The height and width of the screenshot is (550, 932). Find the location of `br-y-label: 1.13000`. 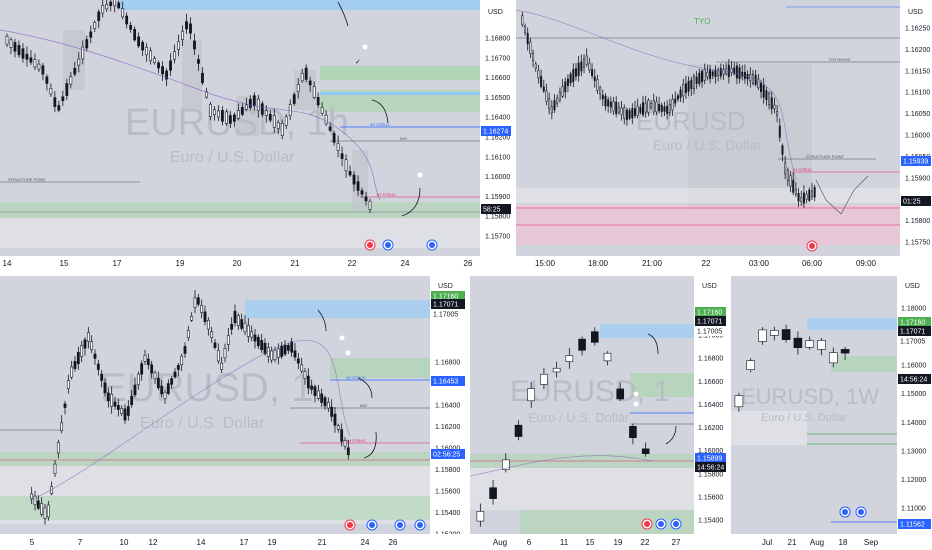

br-y-label: 1.13000 is located at coordinates (913, 451).